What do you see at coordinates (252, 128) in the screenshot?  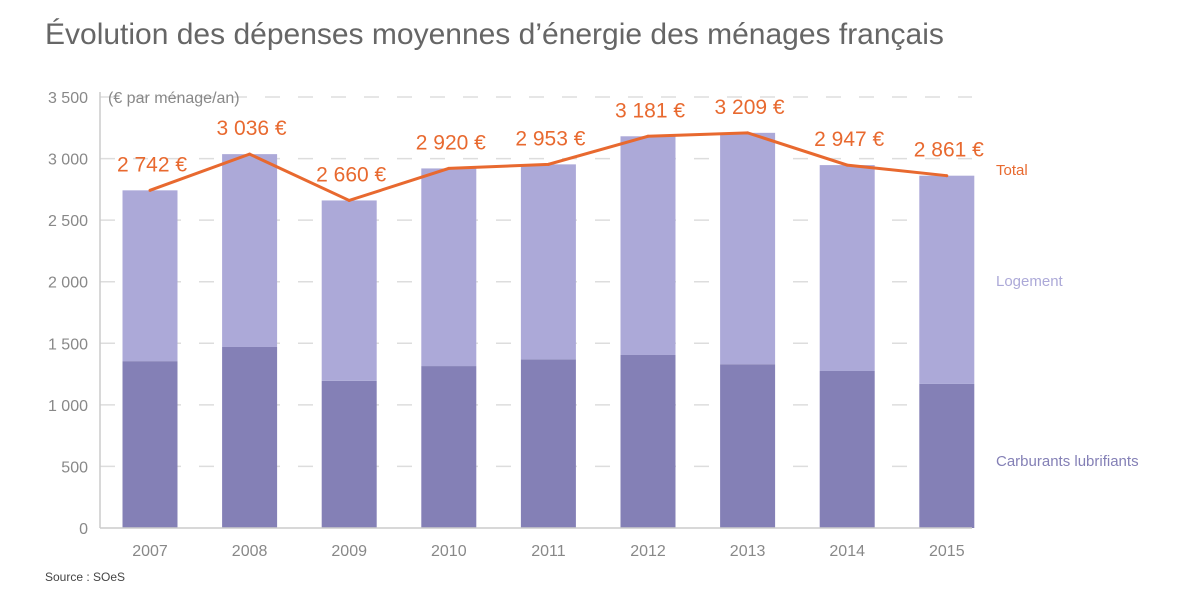 I see `data-label-total: 3 036 €` at bounding box center [252, 128].